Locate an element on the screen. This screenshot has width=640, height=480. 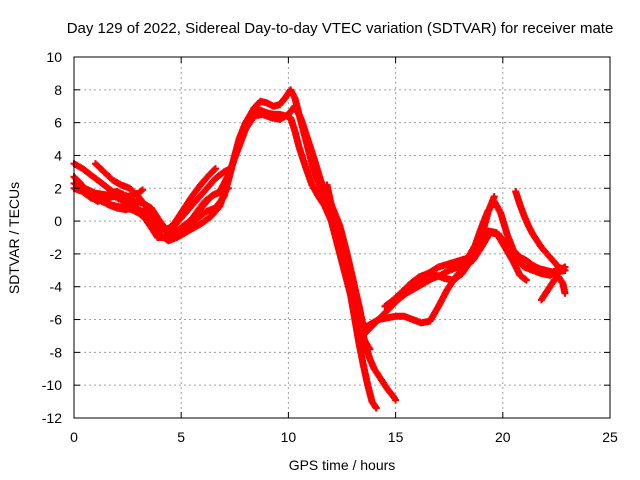
x-tick-labels: 0 5 10 15 20 25 is located at coordinates (344, 437).